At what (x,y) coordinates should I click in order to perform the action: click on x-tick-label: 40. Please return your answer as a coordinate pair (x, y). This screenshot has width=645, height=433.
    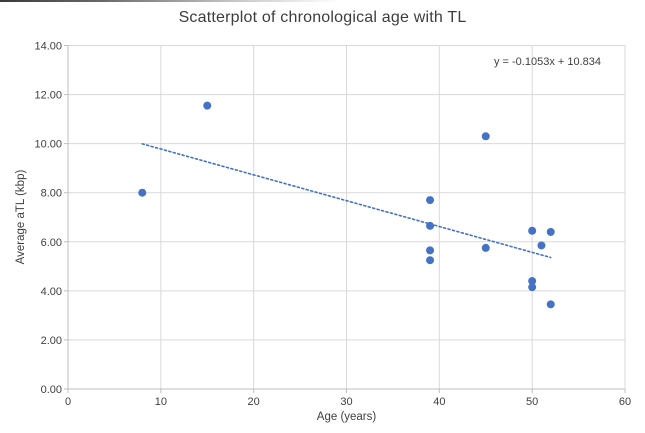
    Looking at the image, I should click on (439, 402).